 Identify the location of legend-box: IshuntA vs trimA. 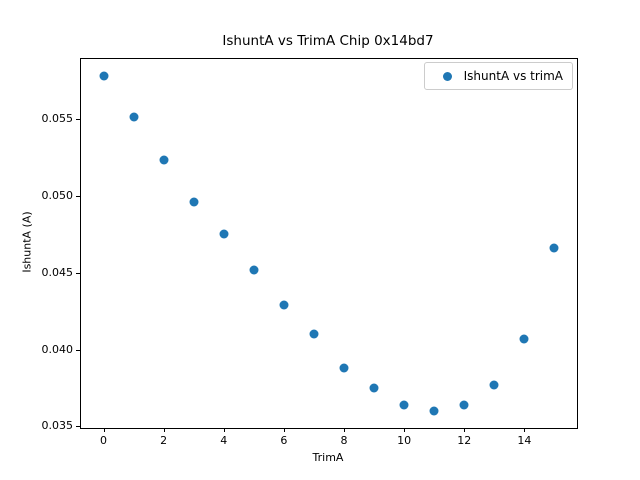
(498, 76).